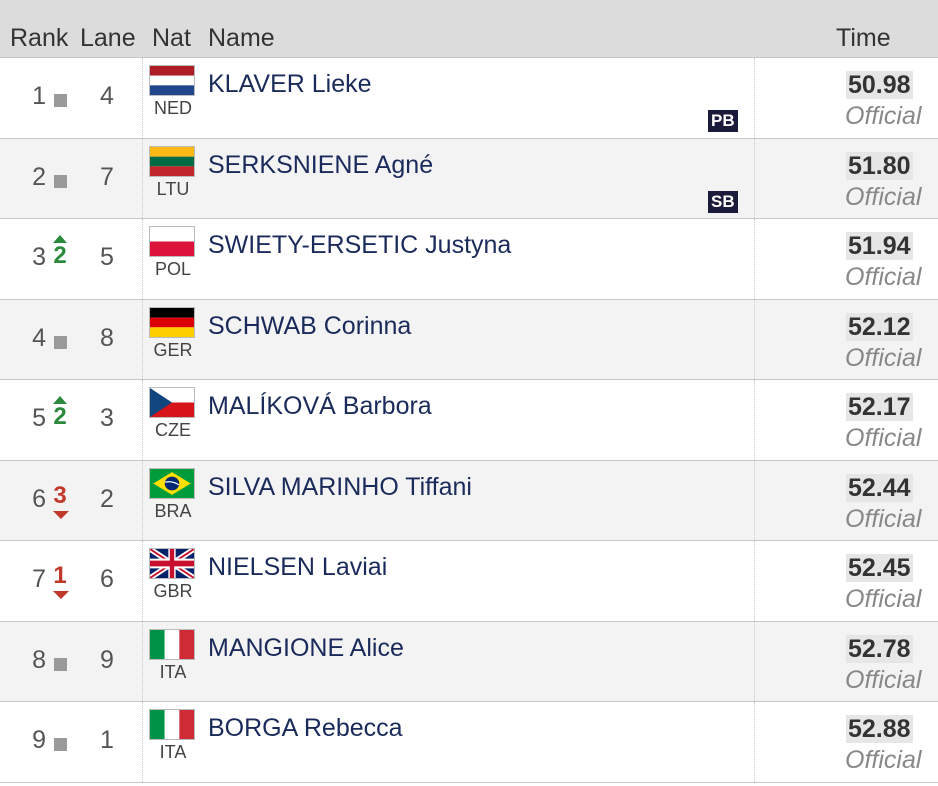 Image resolution: width=938 pixels, height=786 pixels. What do you see at coordinates (879, 326) in the screenshot?
I see `time-value: 52.12` at bounding box center [879, 326].